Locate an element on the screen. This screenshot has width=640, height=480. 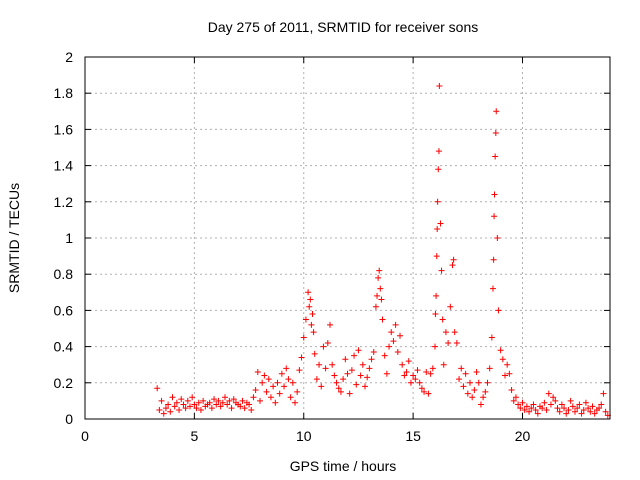
x-tick-label: 10 is located at coordinates (304, 436).